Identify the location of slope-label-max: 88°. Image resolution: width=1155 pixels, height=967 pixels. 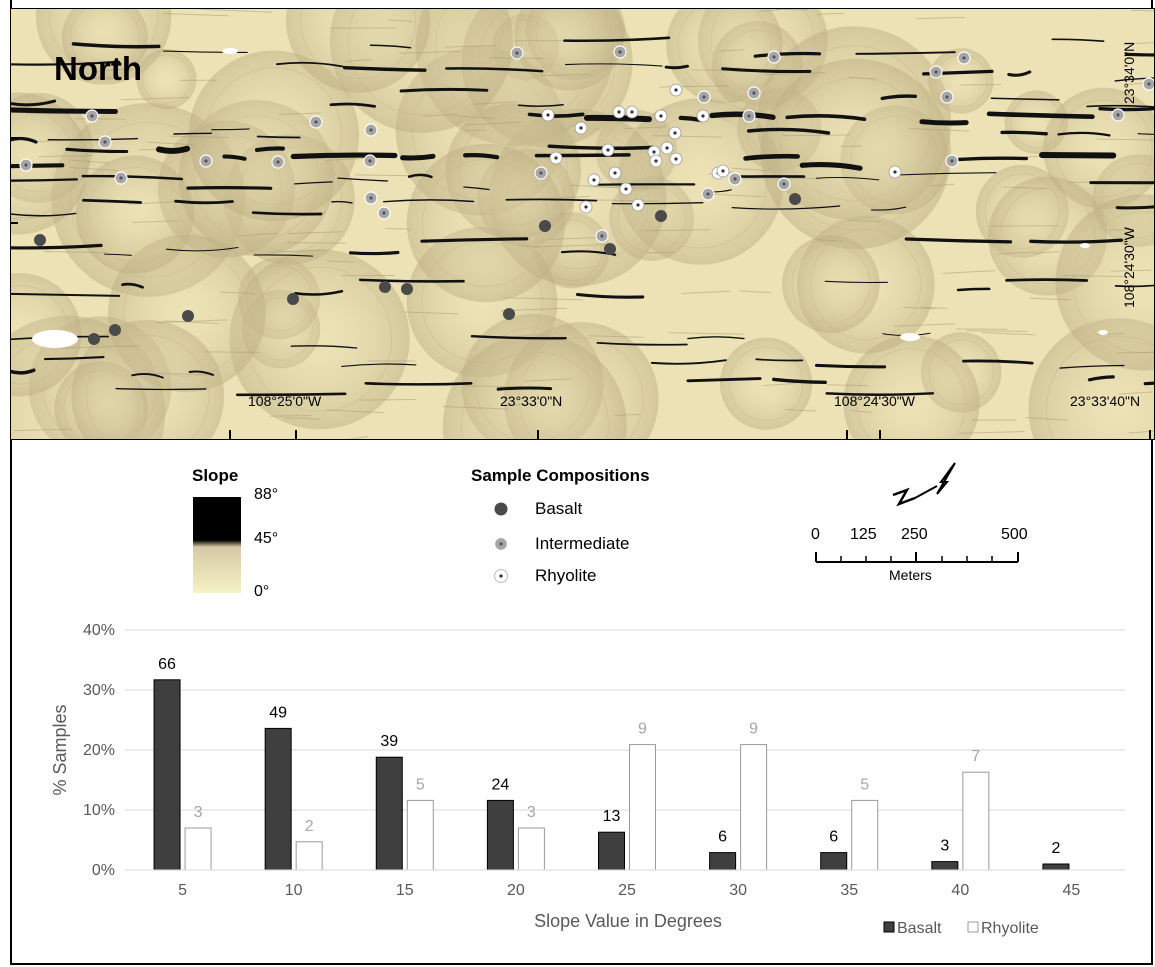
(266, 494).